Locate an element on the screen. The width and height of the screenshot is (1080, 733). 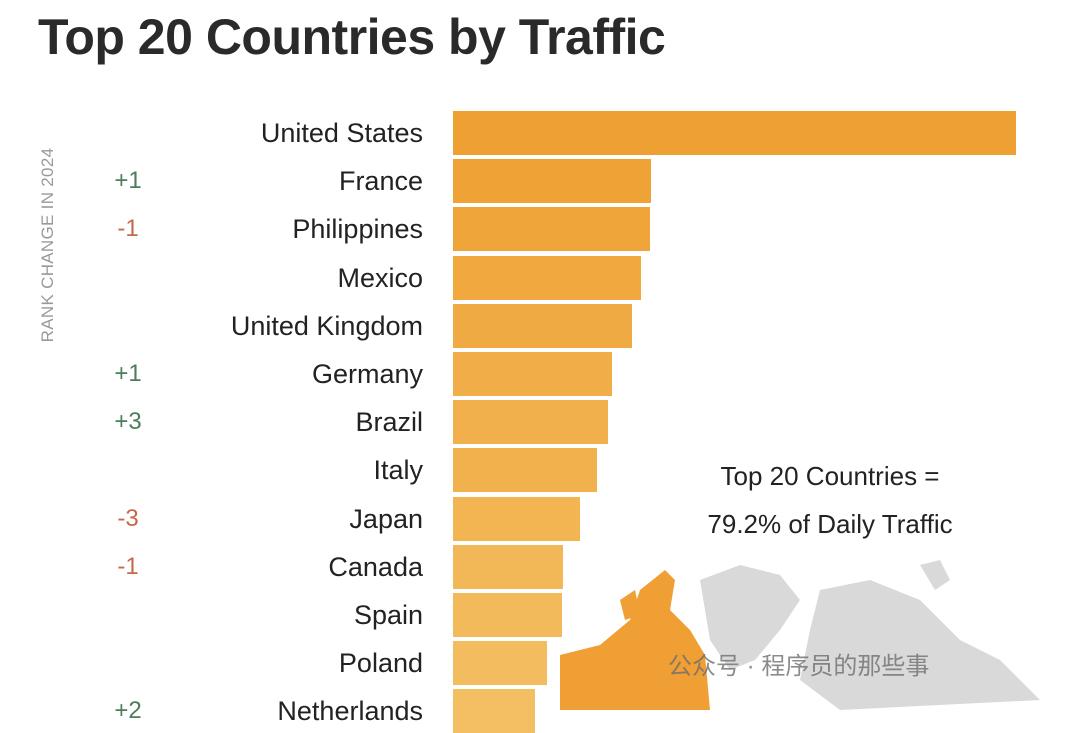
category-label: Mexico is located at coordinates (380, 277).